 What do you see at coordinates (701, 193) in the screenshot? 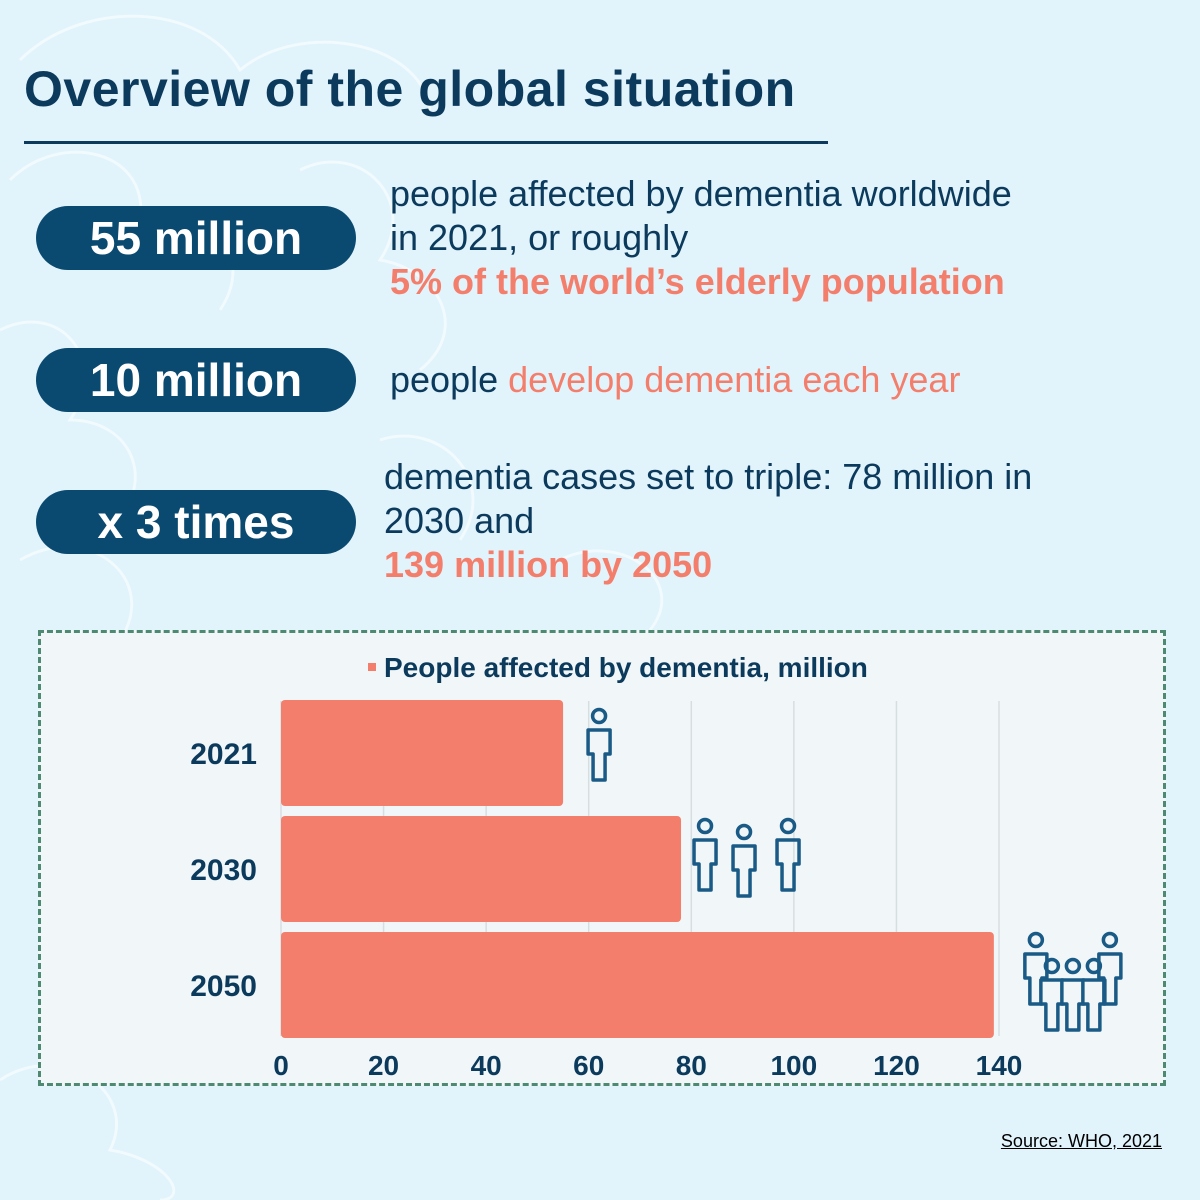
I see `stat-1-line-1: people affected by dementia worldwide` at bounding box center [701, 193].